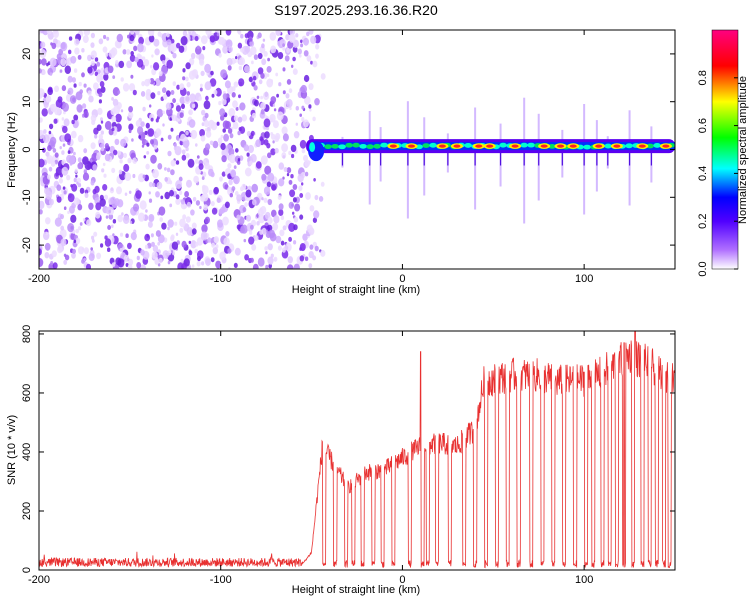  I want to click on y-tick-label: 800, so click(27, 334).